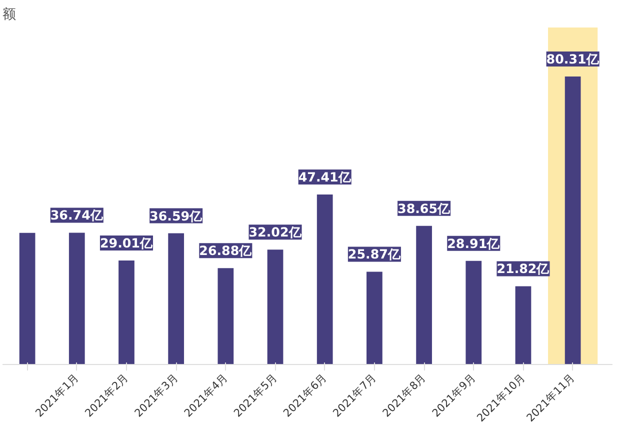 Image resolution: width=632 pixels, height=431 pixels. Describe the element at coordinates (127, 242) in the screenshot. I see `data-label: 29.01亿` at that location.